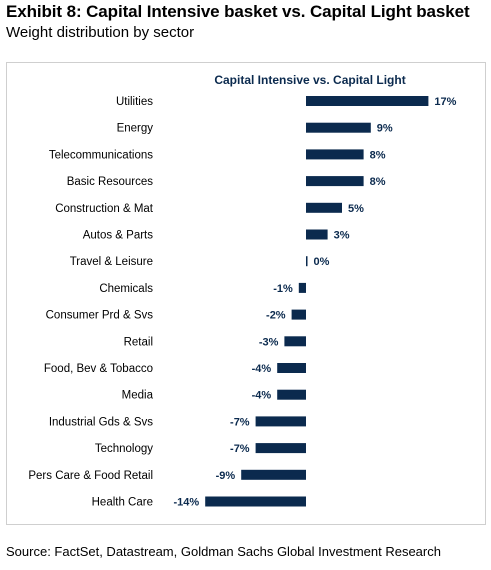 The image size is (491, 570). Describe the element at coordinates (90, 476) in the screenshot. I see `category-label: Pers Care & Food Retail` at that location.